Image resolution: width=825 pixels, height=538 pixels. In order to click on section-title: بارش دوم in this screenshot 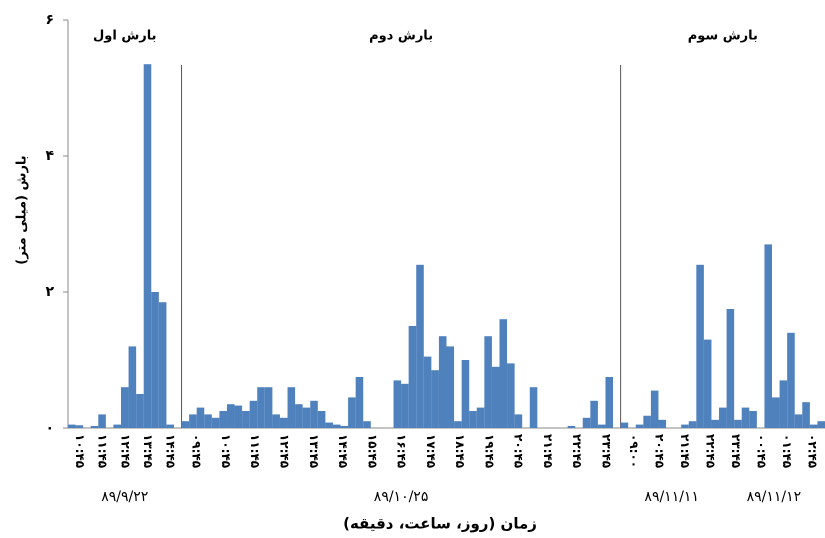, I will do `click(401, 36)`.